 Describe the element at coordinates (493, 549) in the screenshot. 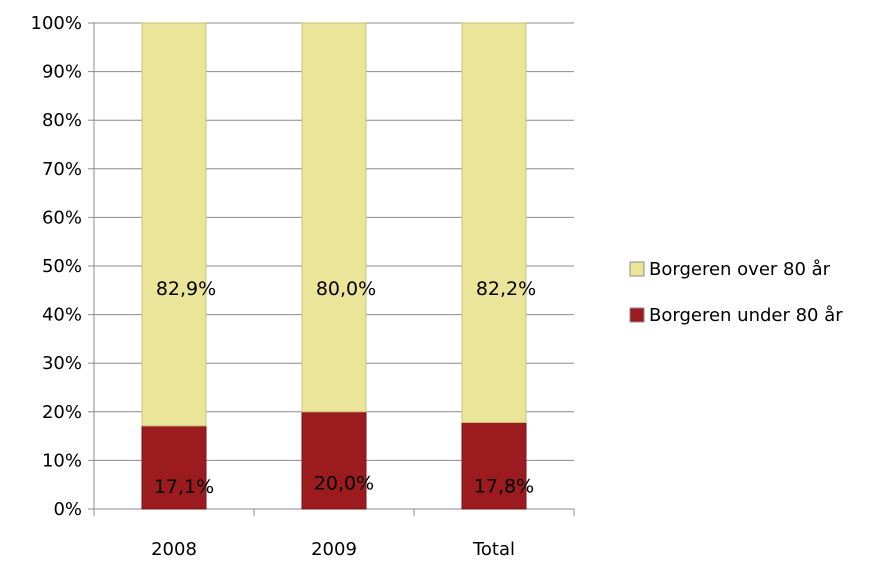

I see `x-tick-label: Total` at that location.